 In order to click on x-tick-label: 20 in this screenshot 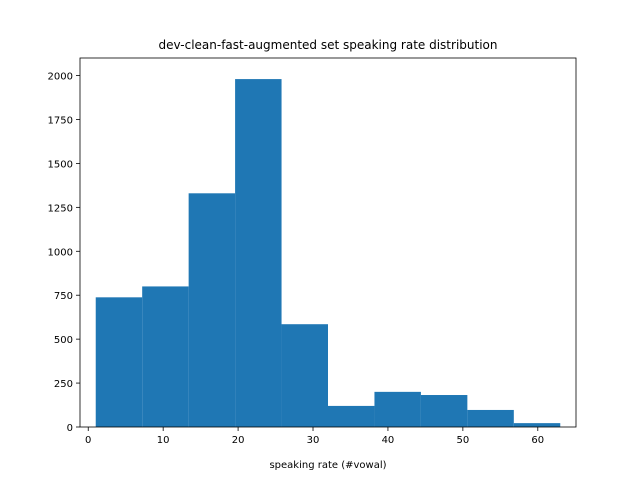, I will do `click(238, 440)`.